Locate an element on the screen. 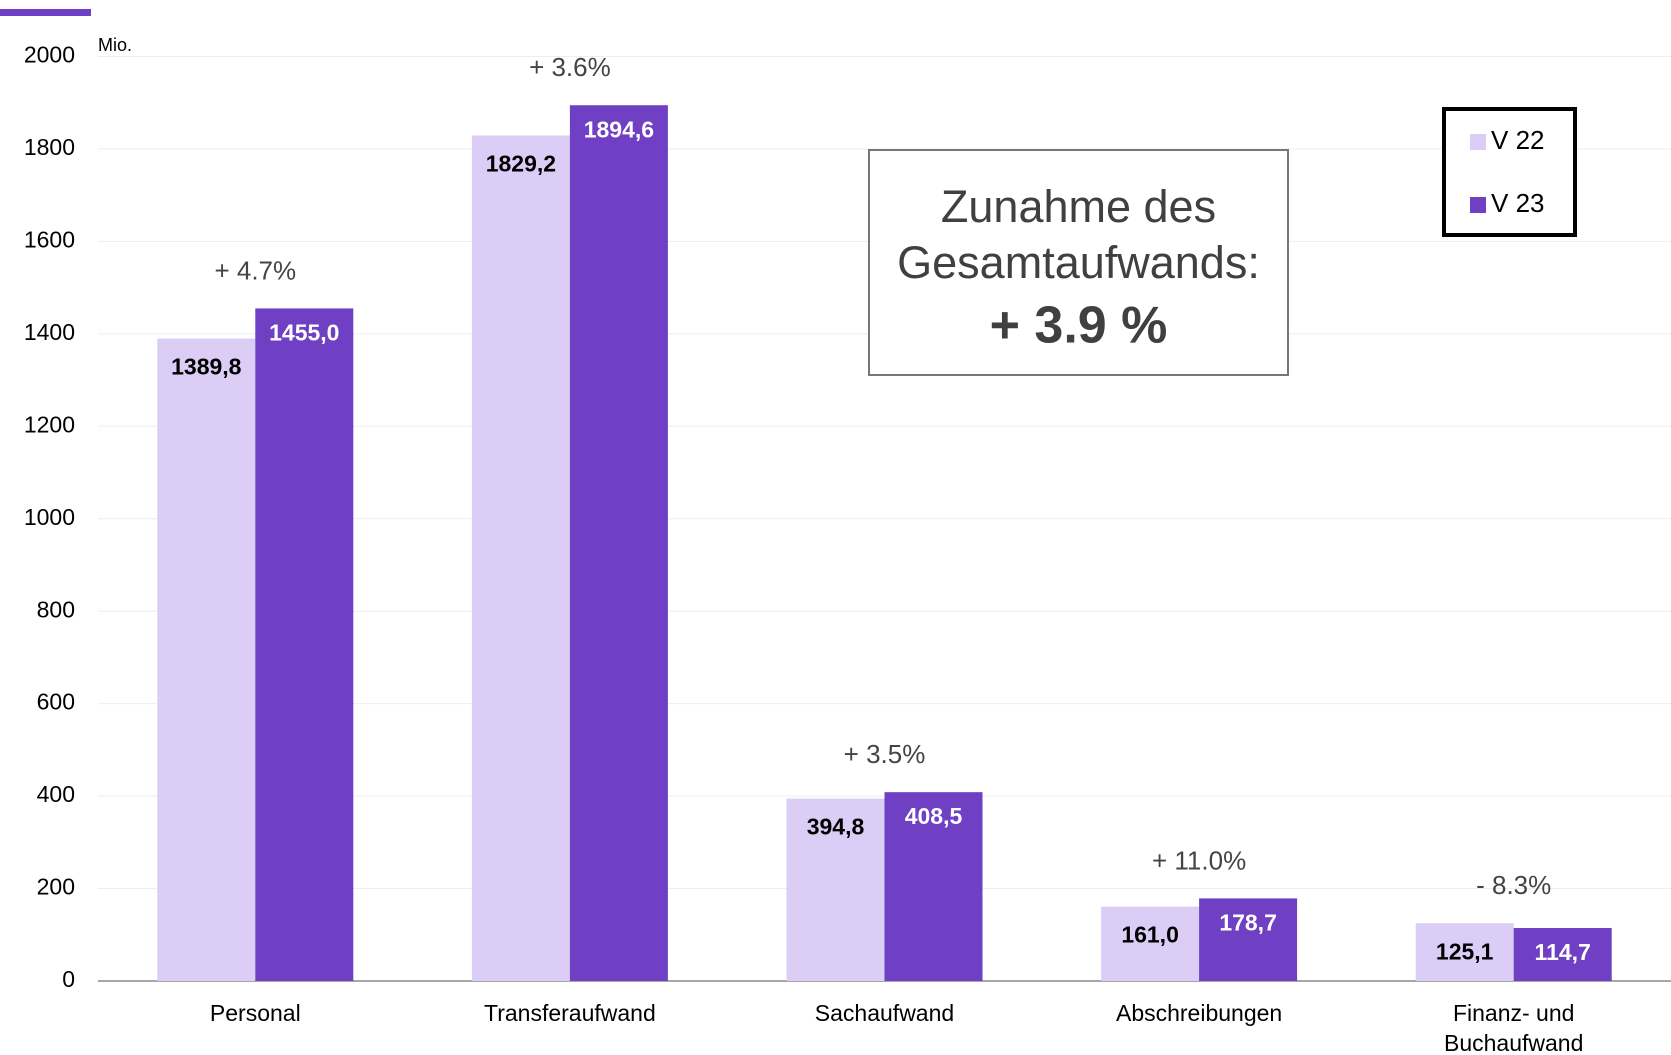 The image size is (1671, 1055). annotation-text: Zunahme des is located at coordinates (1078, 206).